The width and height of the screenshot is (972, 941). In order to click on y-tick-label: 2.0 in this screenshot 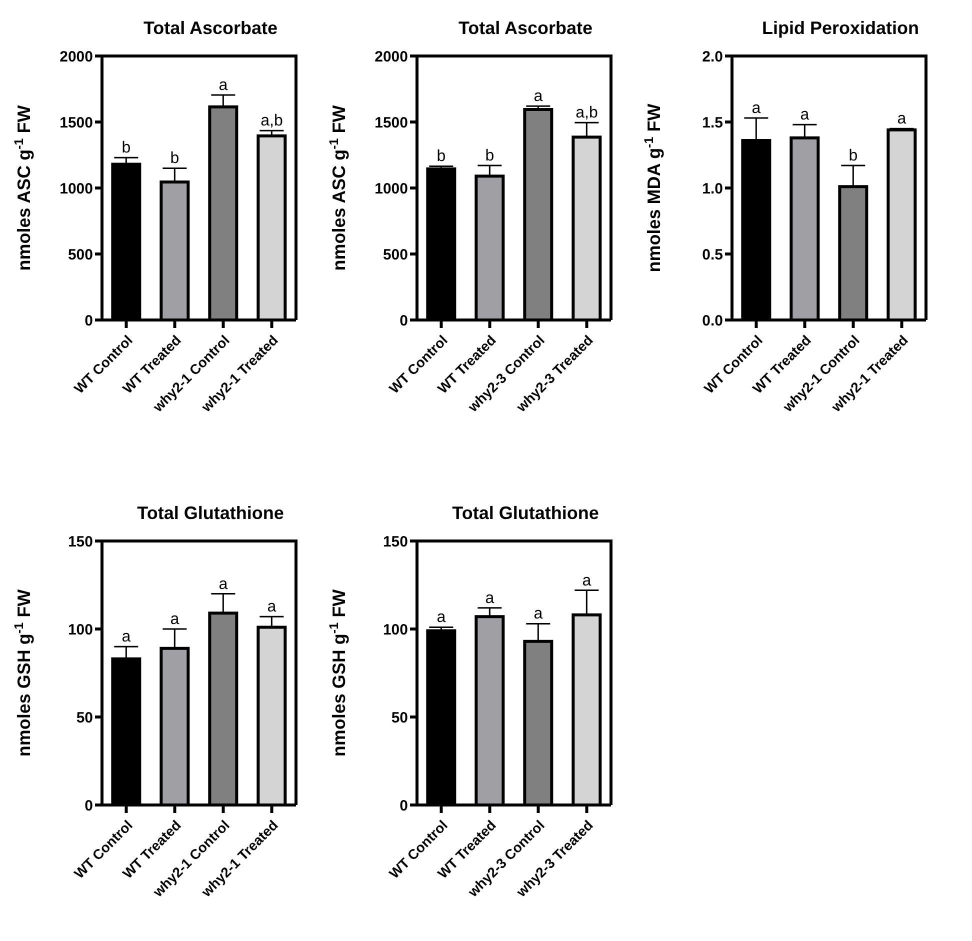, I will do `click(712, 57)`.